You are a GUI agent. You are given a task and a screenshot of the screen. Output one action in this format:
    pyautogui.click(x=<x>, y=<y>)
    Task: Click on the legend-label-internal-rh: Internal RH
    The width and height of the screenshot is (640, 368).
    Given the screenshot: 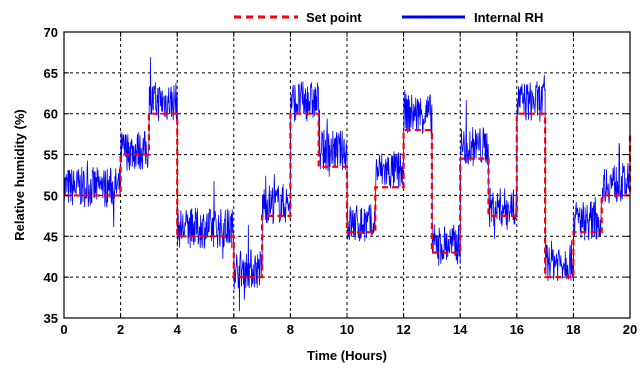 What is the action you would take?
    pyautogui.click(x=508, y=17)
    